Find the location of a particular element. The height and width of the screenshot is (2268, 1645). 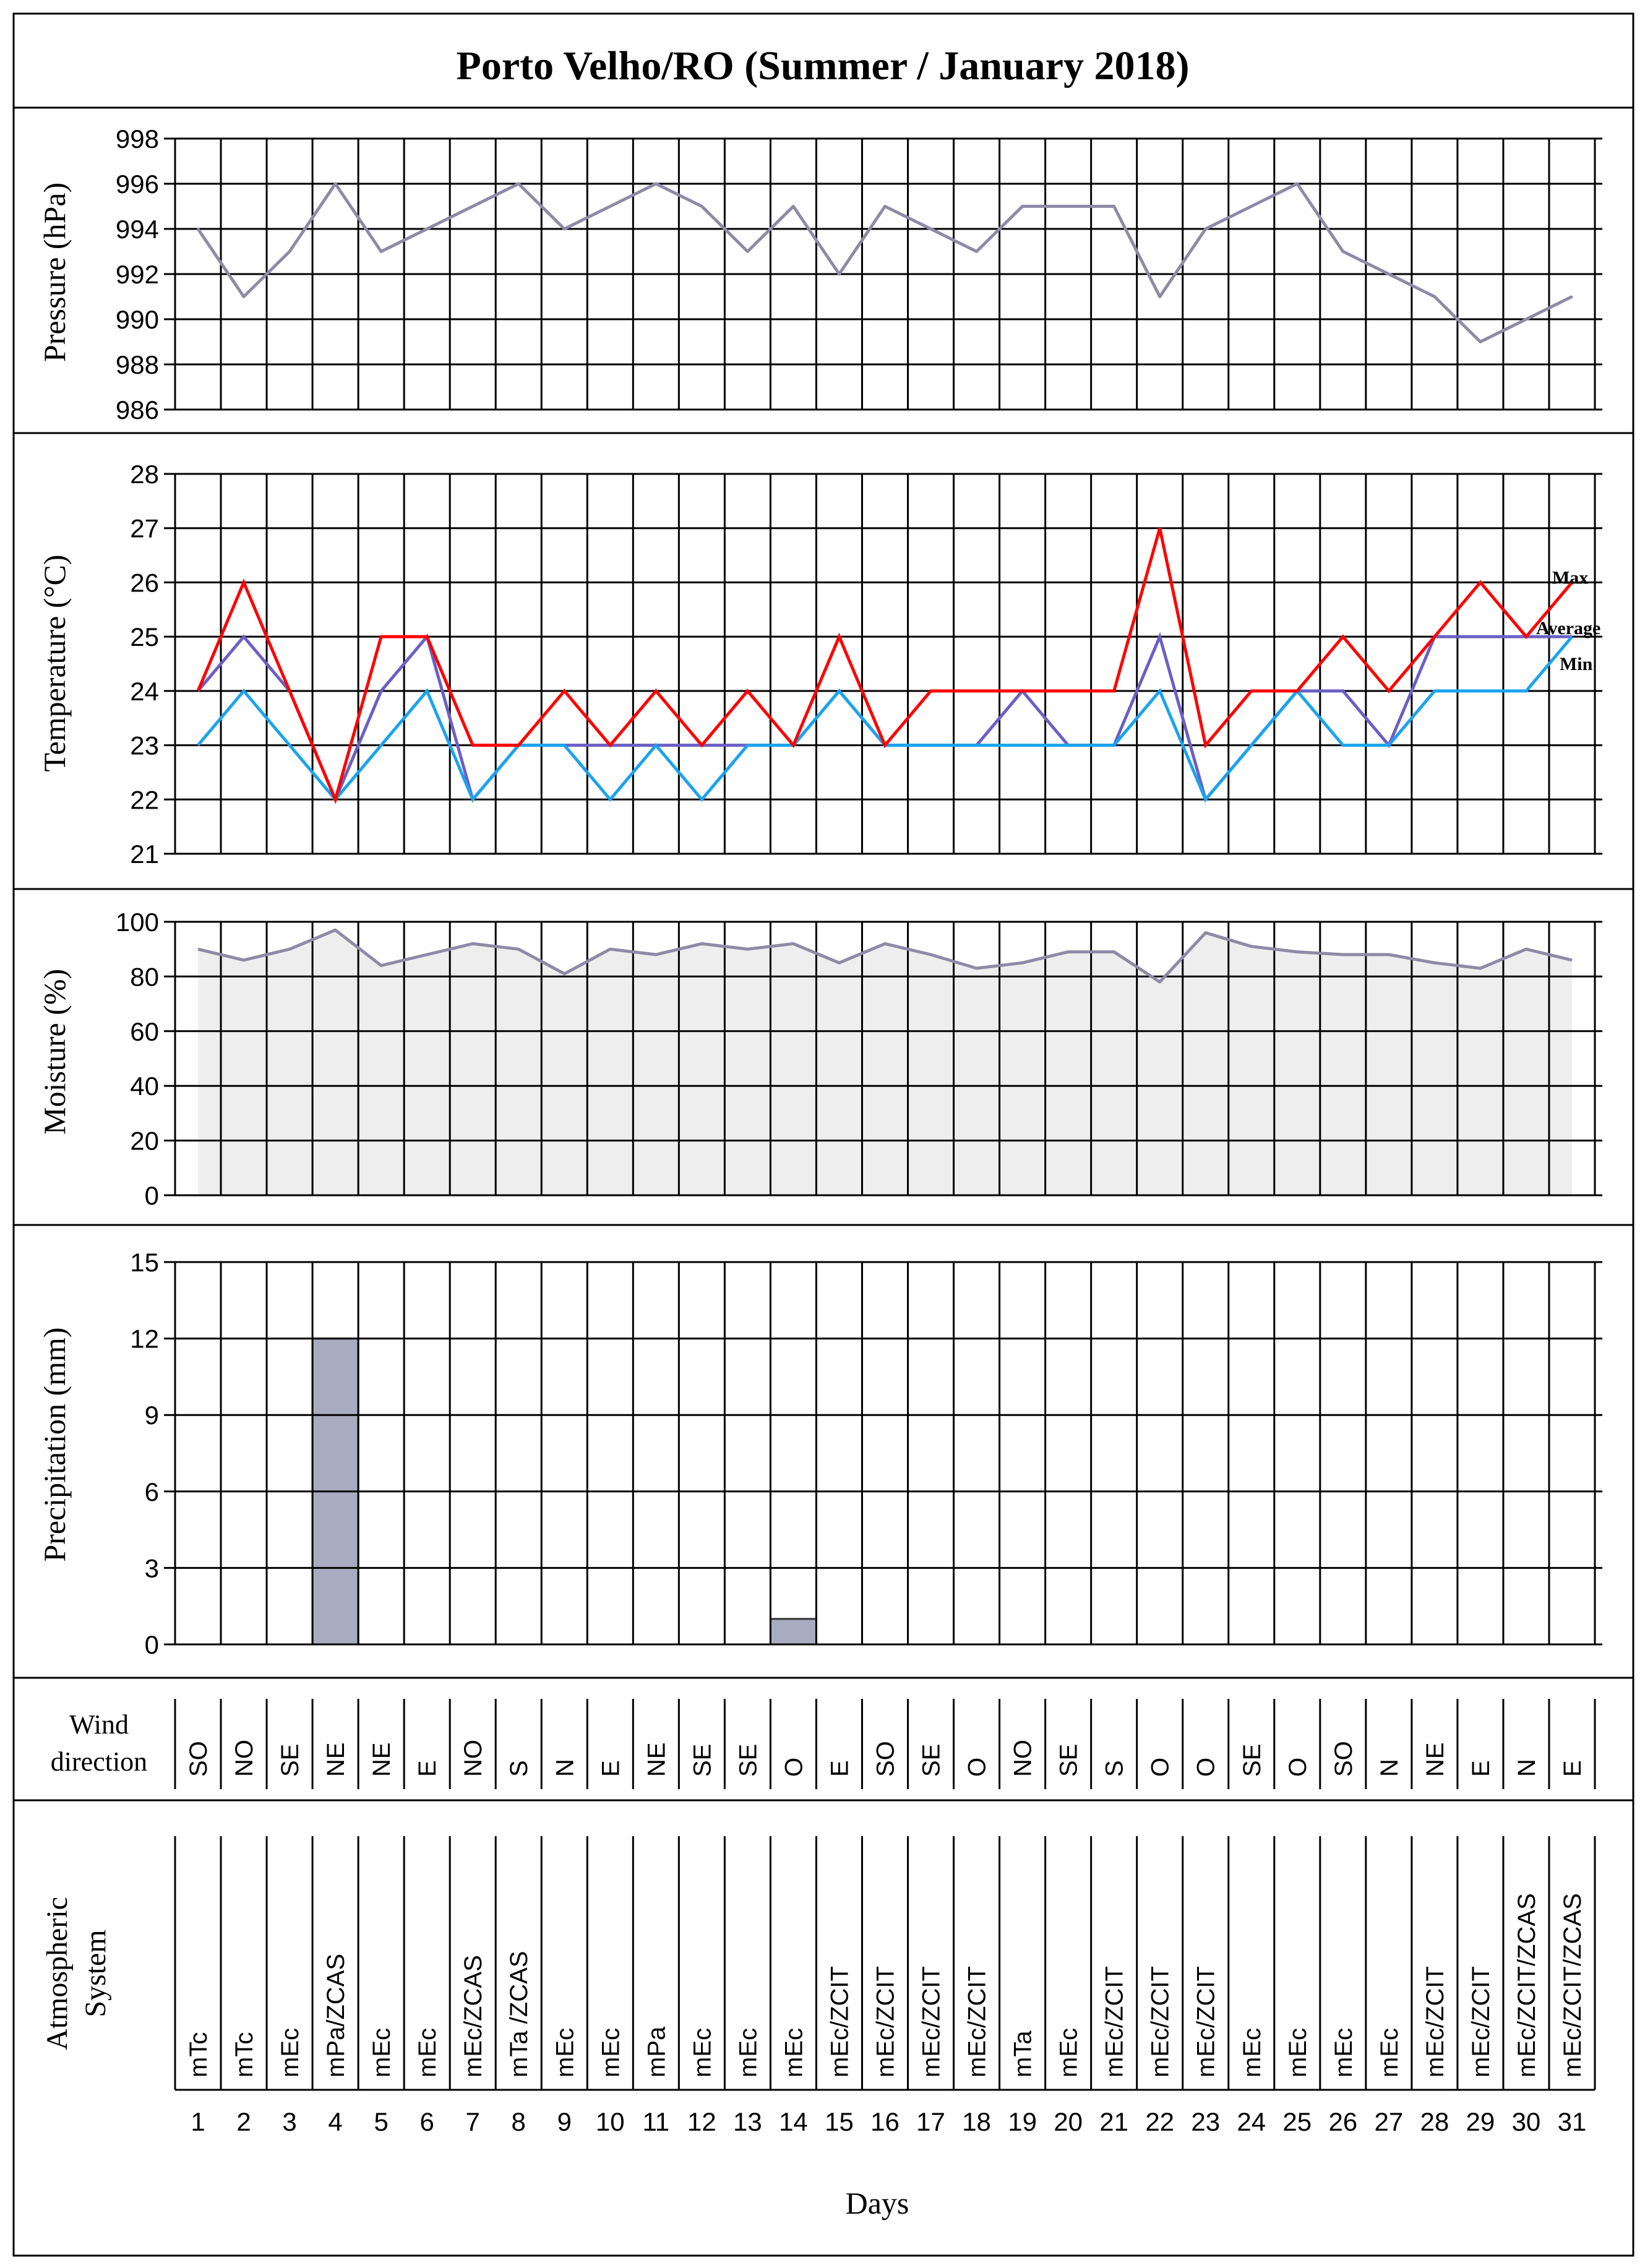

y-tick-label: 992 is located at coordinates (137, 274).